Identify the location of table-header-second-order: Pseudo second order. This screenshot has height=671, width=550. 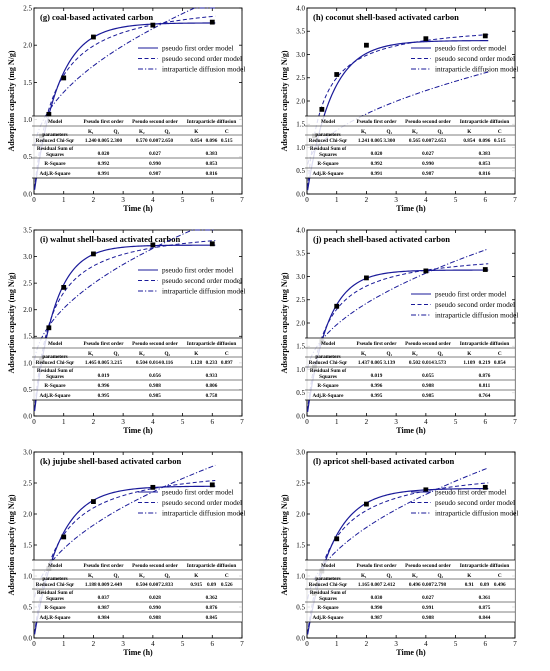
(155, 566).